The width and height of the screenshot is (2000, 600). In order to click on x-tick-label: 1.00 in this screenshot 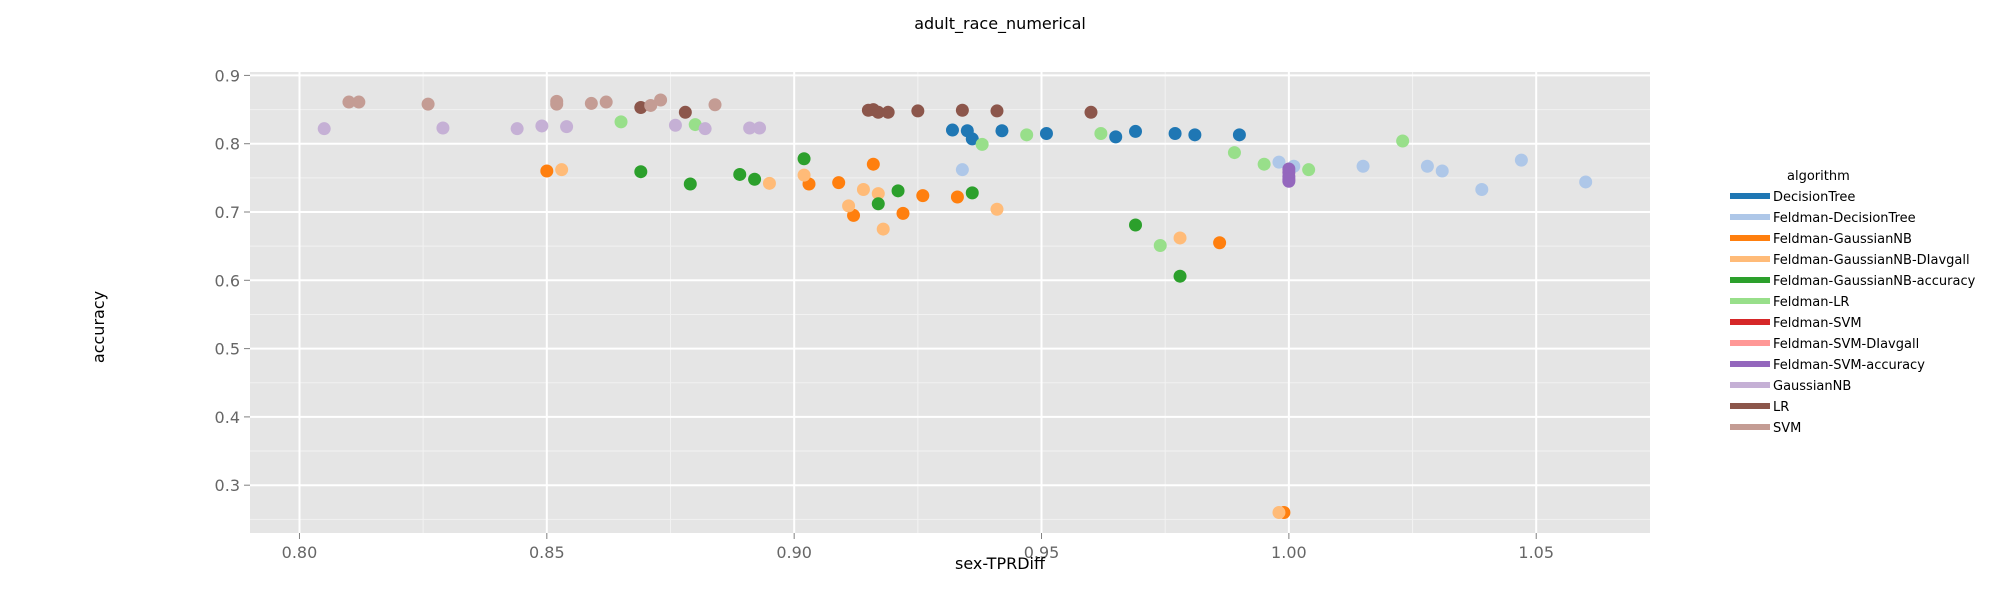, I will do `click(1289, 552)`.